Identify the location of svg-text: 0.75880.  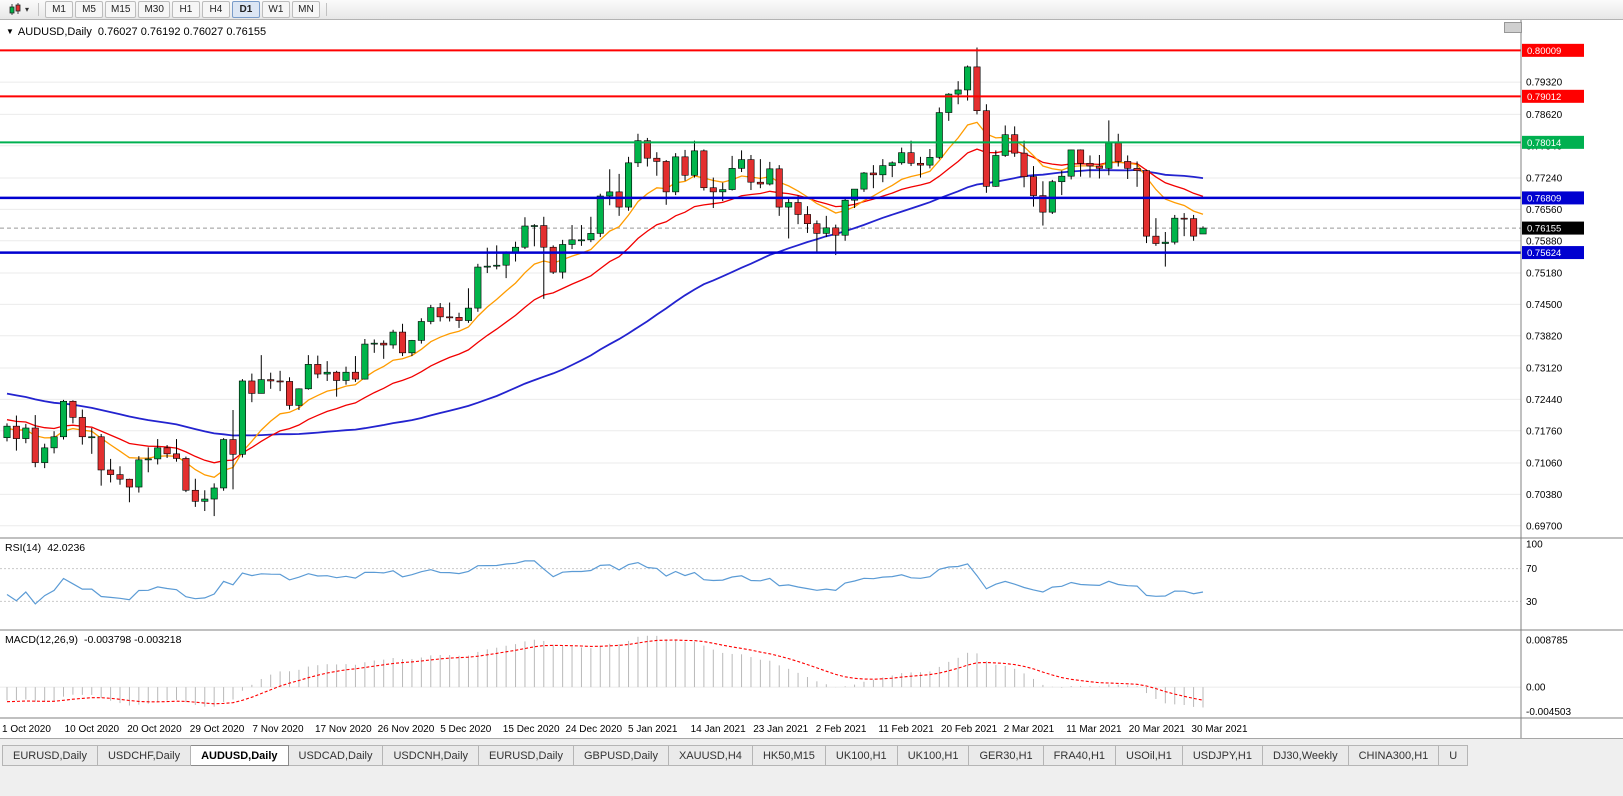
(1544, 241).